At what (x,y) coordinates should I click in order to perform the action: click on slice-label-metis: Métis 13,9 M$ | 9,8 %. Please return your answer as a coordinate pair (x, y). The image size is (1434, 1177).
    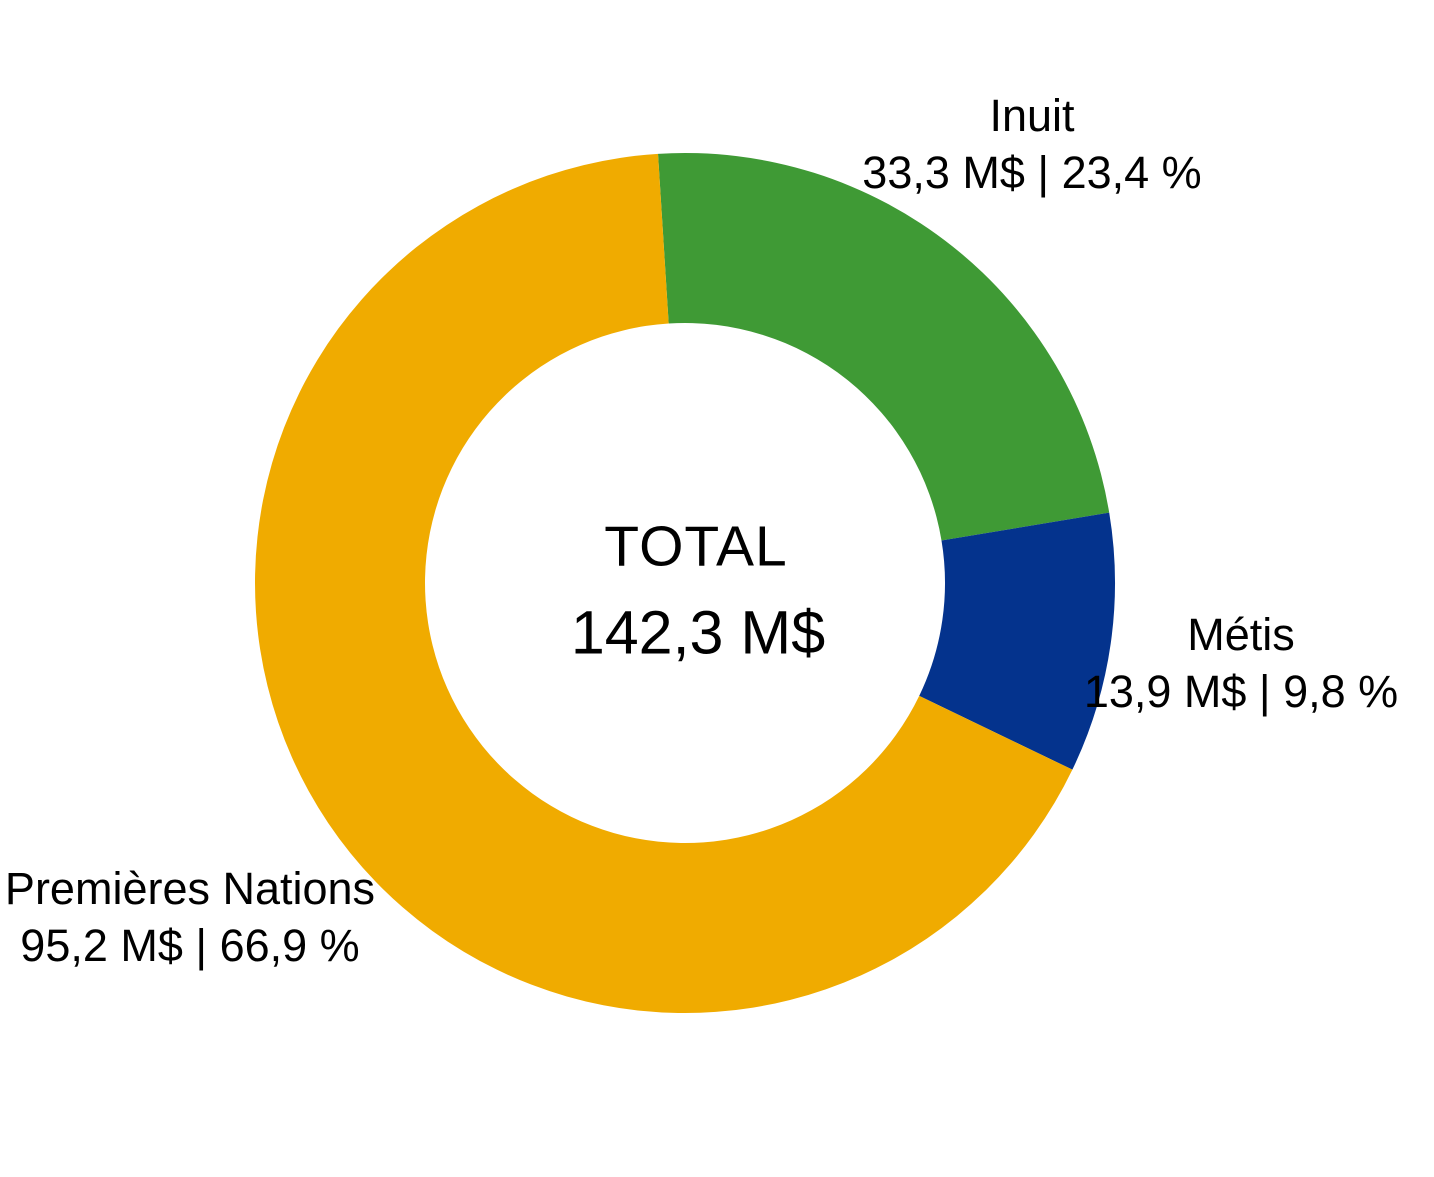
    Looking at the image, I should click on (1241, 663).